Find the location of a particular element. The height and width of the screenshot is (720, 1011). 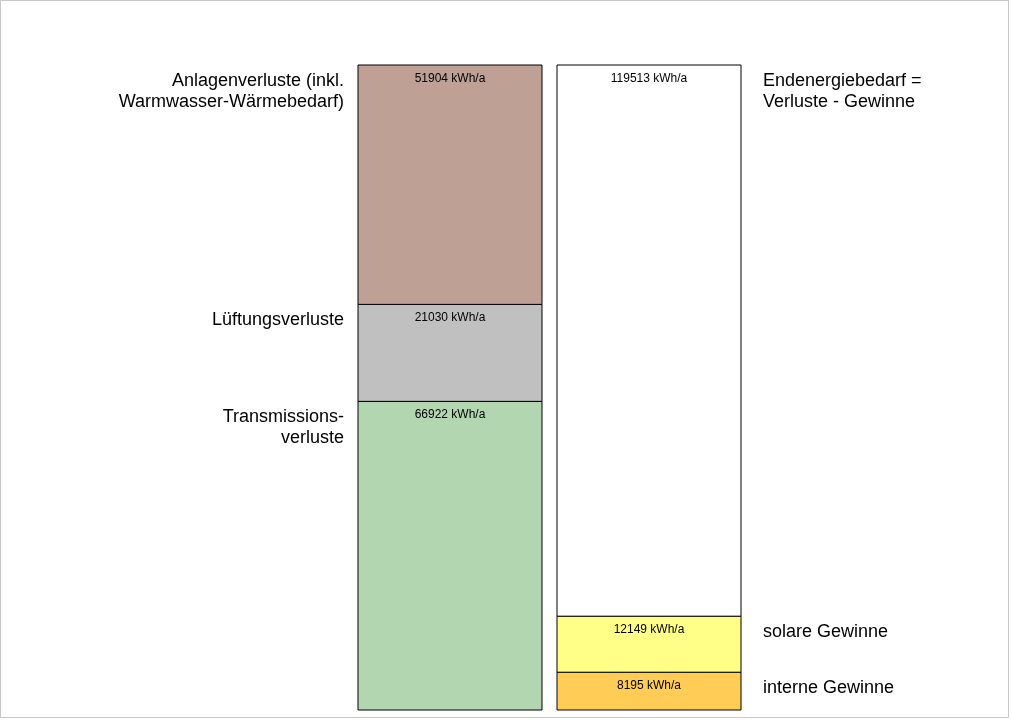

data-label: 12149 kWh/a is located at coordinates (649, 629).